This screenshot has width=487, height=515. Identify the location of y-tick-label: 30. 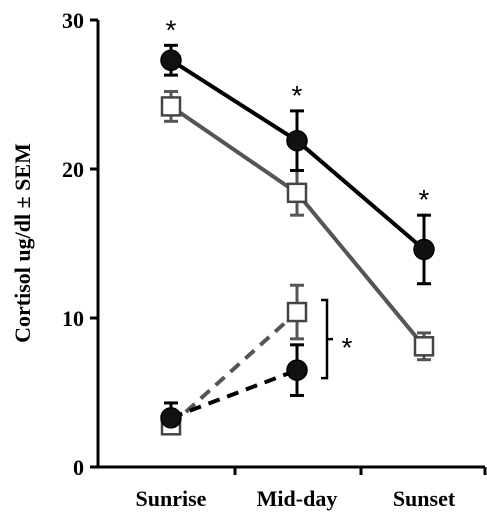
(73, 20).